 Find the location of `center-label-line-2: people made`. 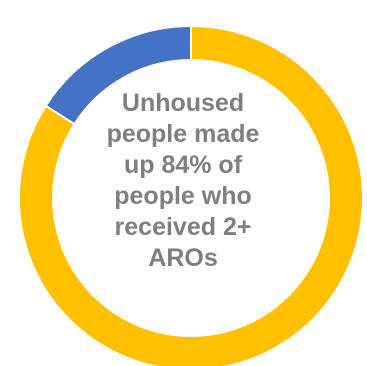

center-label-line-2: people made is located at coordinates (183, 134).